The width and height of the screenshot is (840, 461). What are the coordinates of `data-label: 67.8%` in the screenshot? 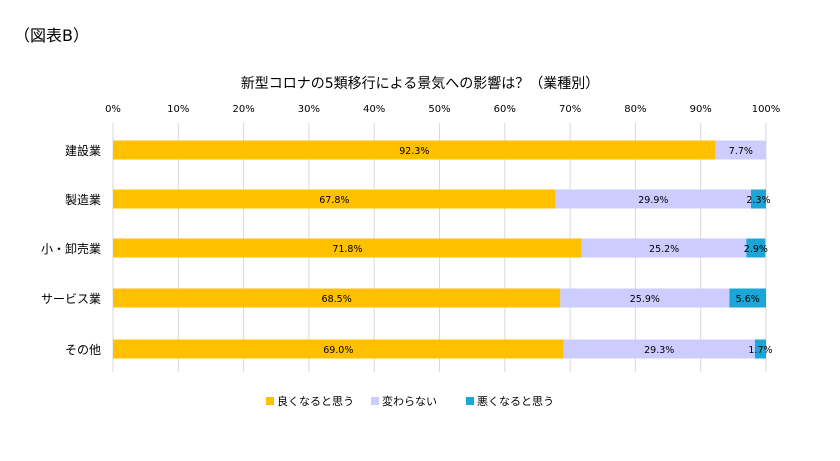 It's located at (334, 200).